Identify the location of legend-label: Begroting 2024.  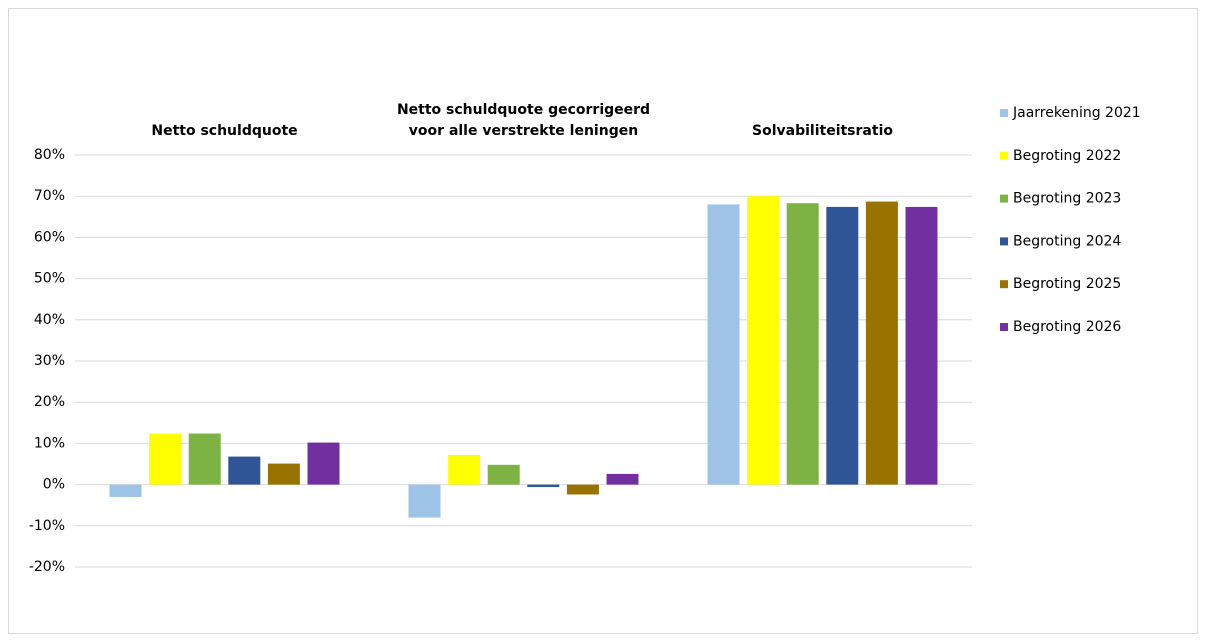
(1067, 241).